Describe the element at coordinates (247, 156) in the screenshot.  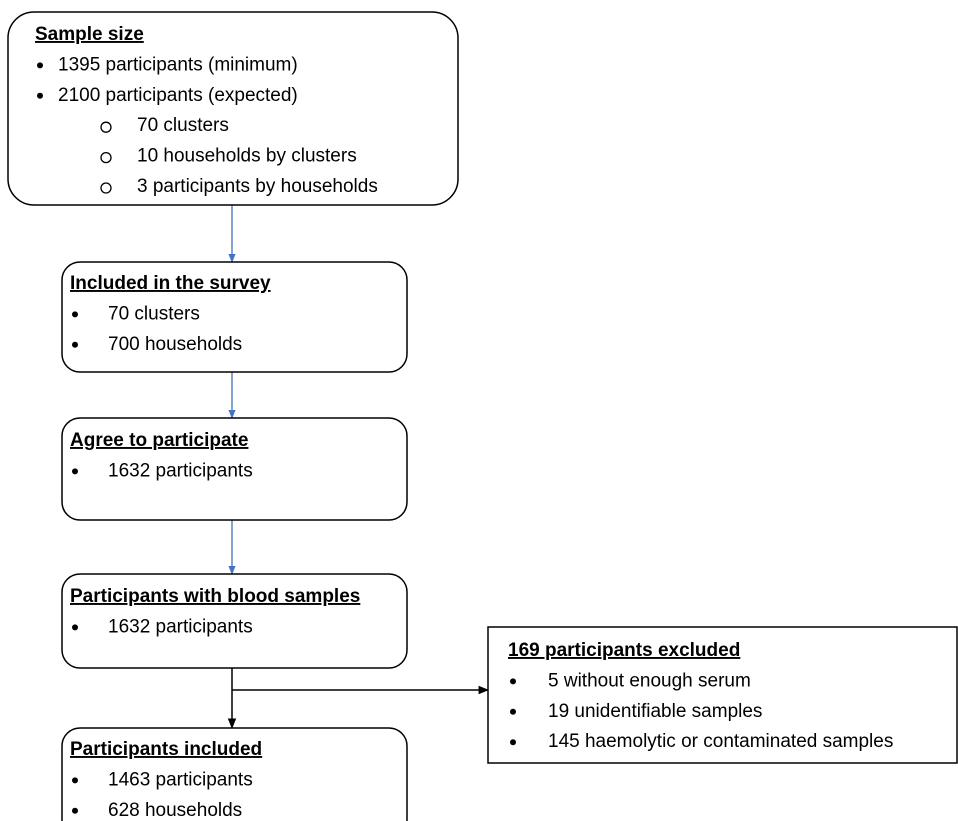
I see `node-subitem: 10 households by clusters` at that location.